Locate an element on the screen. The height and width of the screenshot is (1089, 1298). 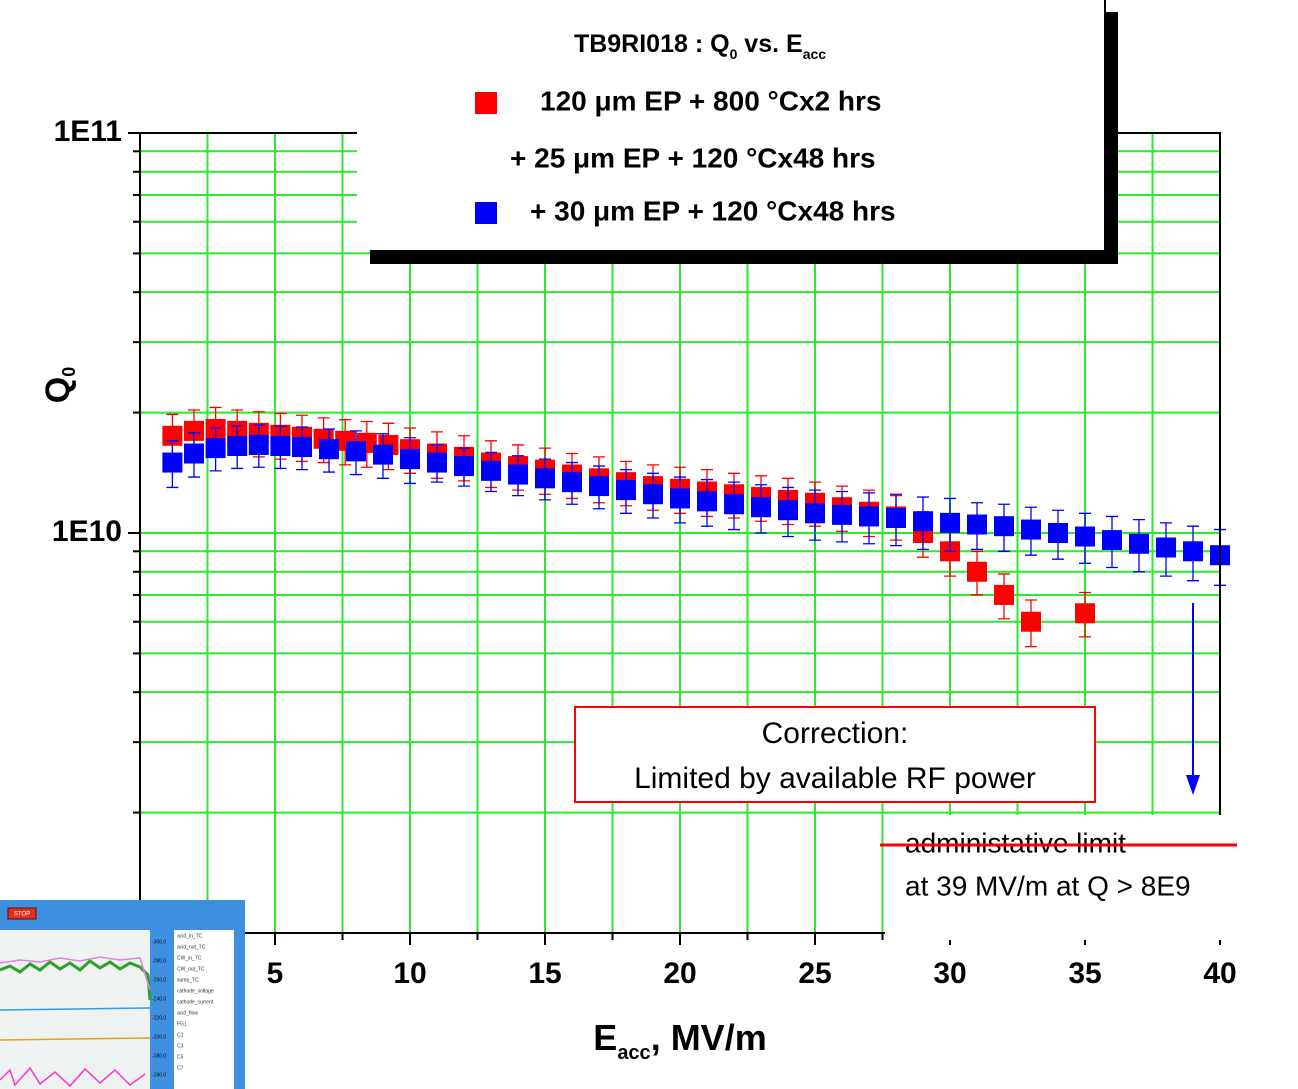
x-tick-label: 35 is located at coordinates (1084, 973).